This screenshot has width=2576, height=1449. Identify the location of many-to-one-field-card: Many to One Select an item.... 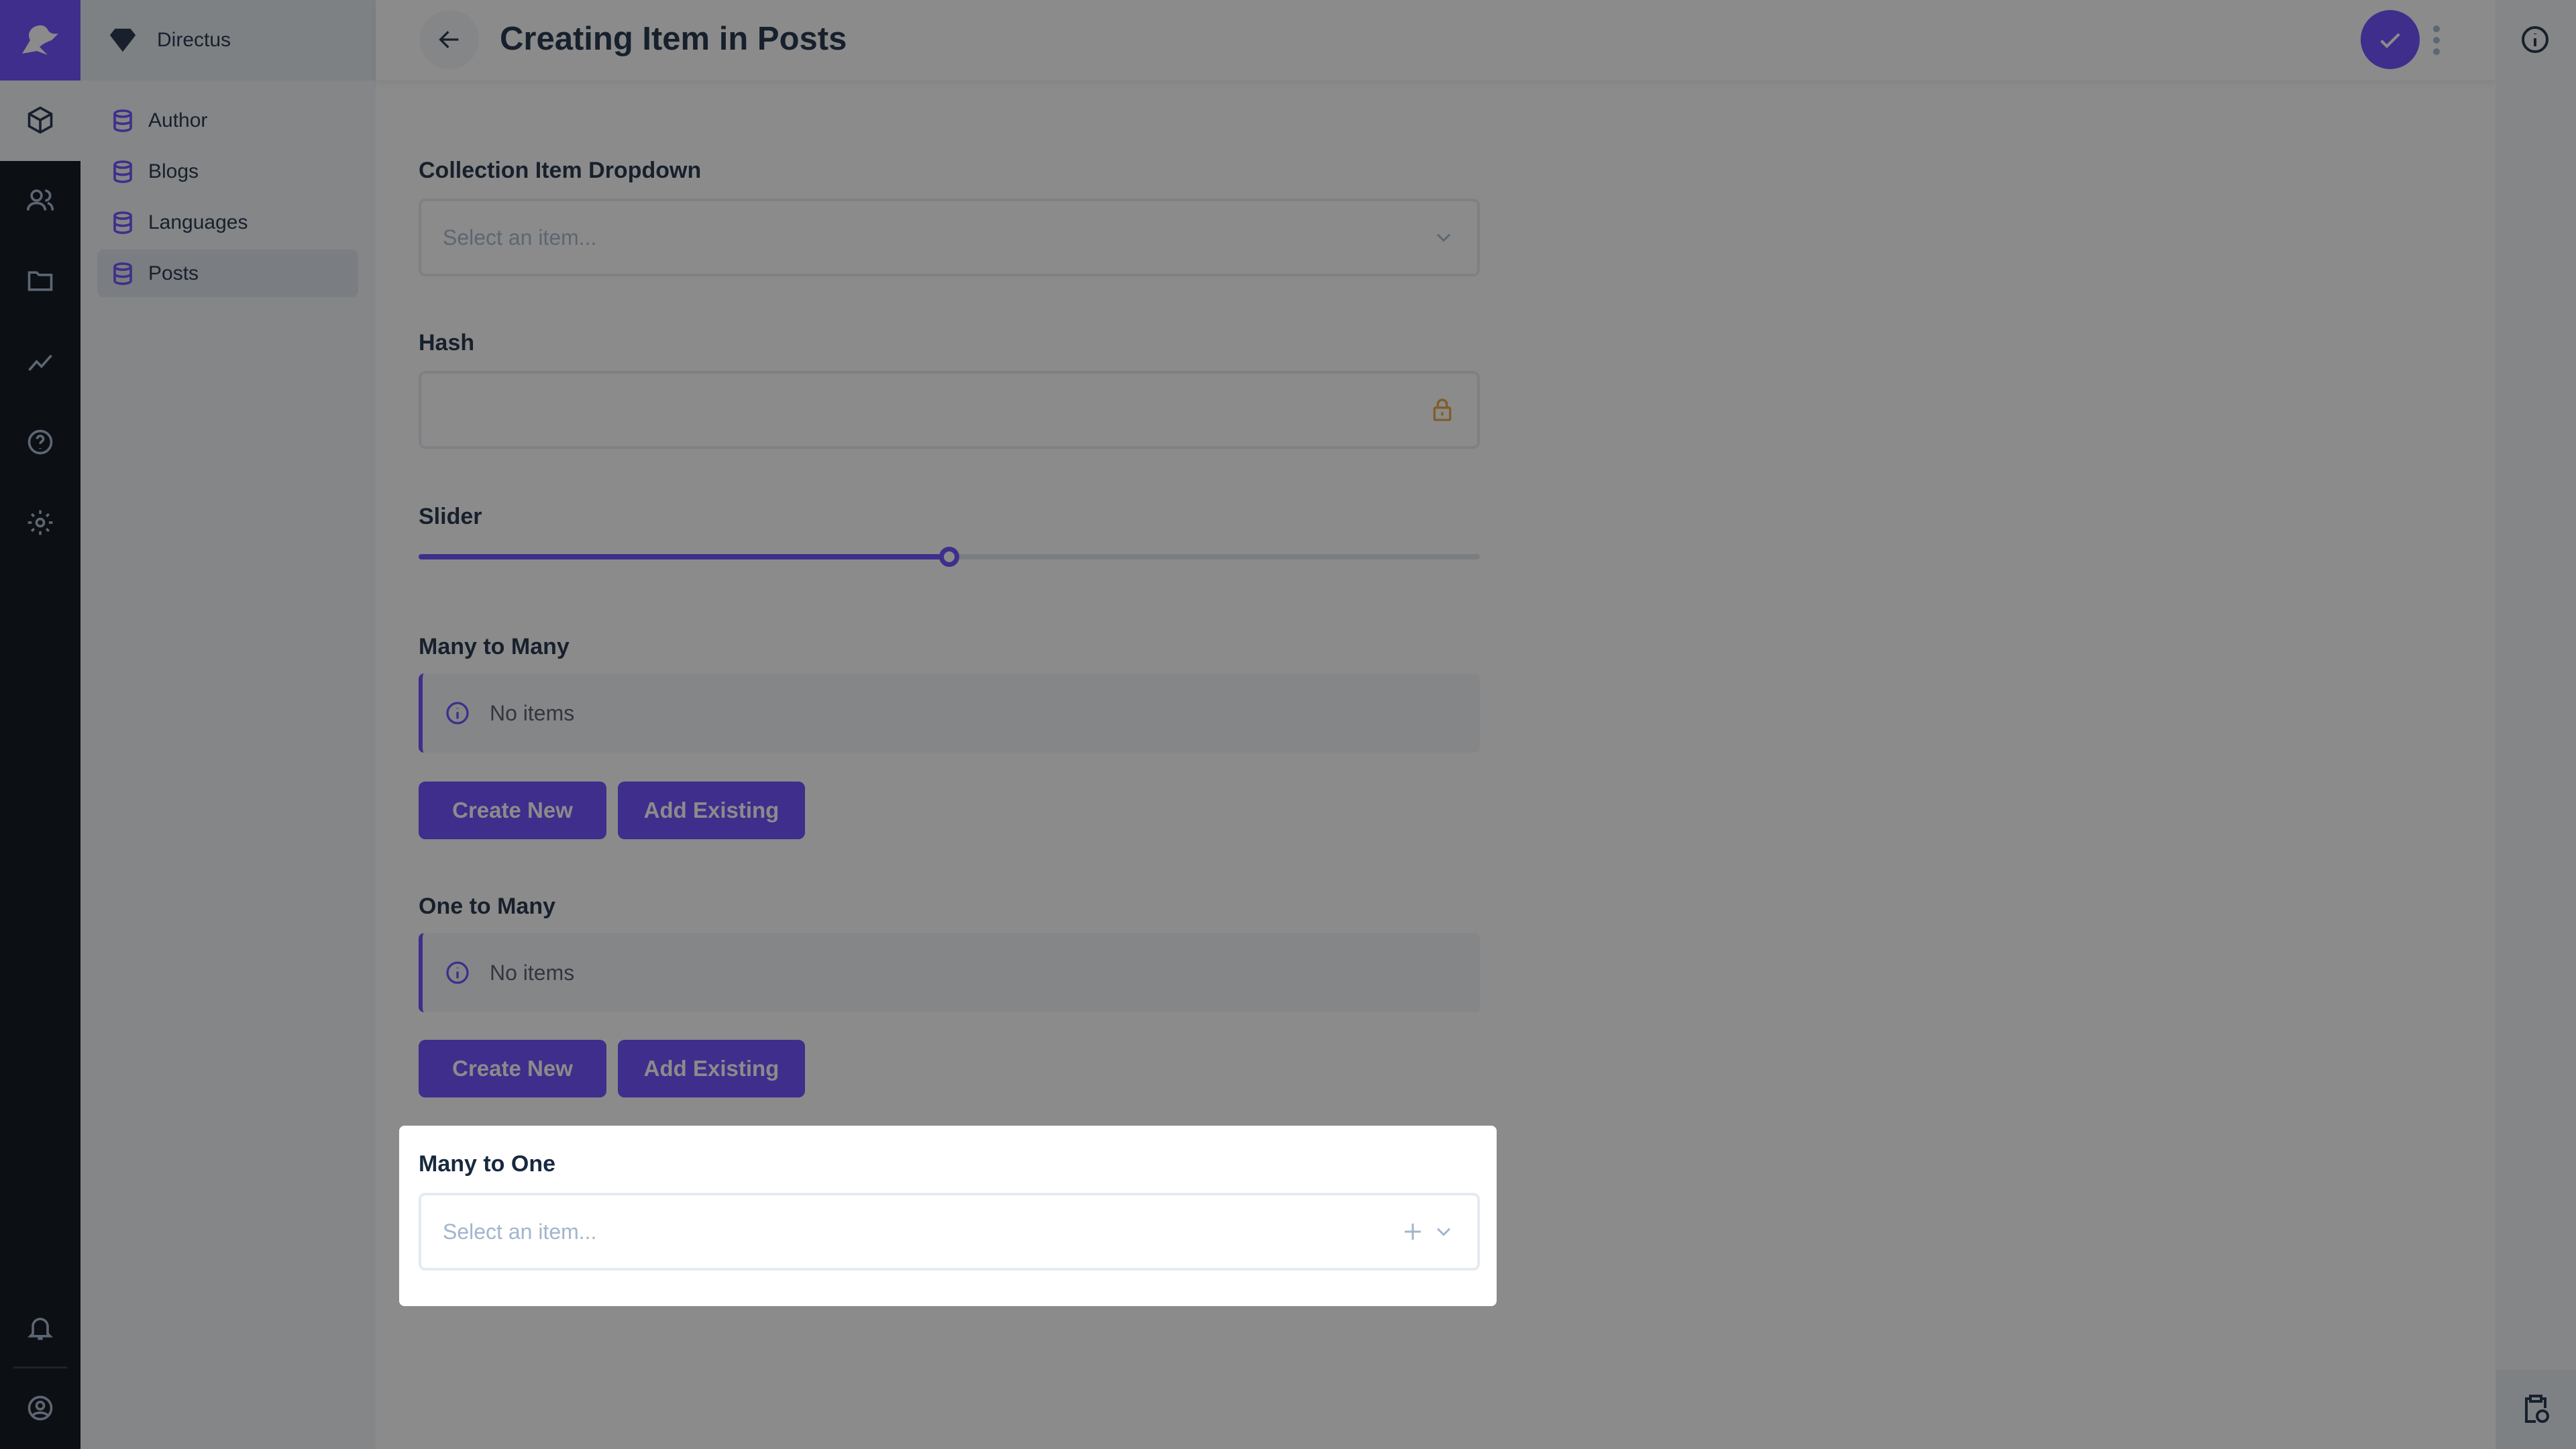
(948, 1216).